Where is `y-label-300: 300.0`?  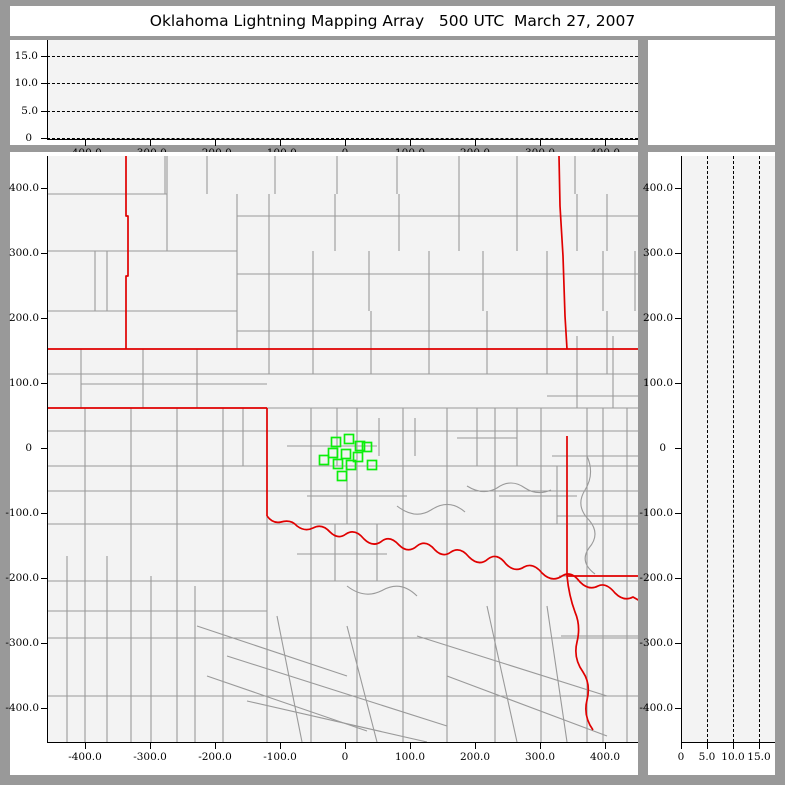
y-label-300: 300.0 is located at coordinates (657, 253).